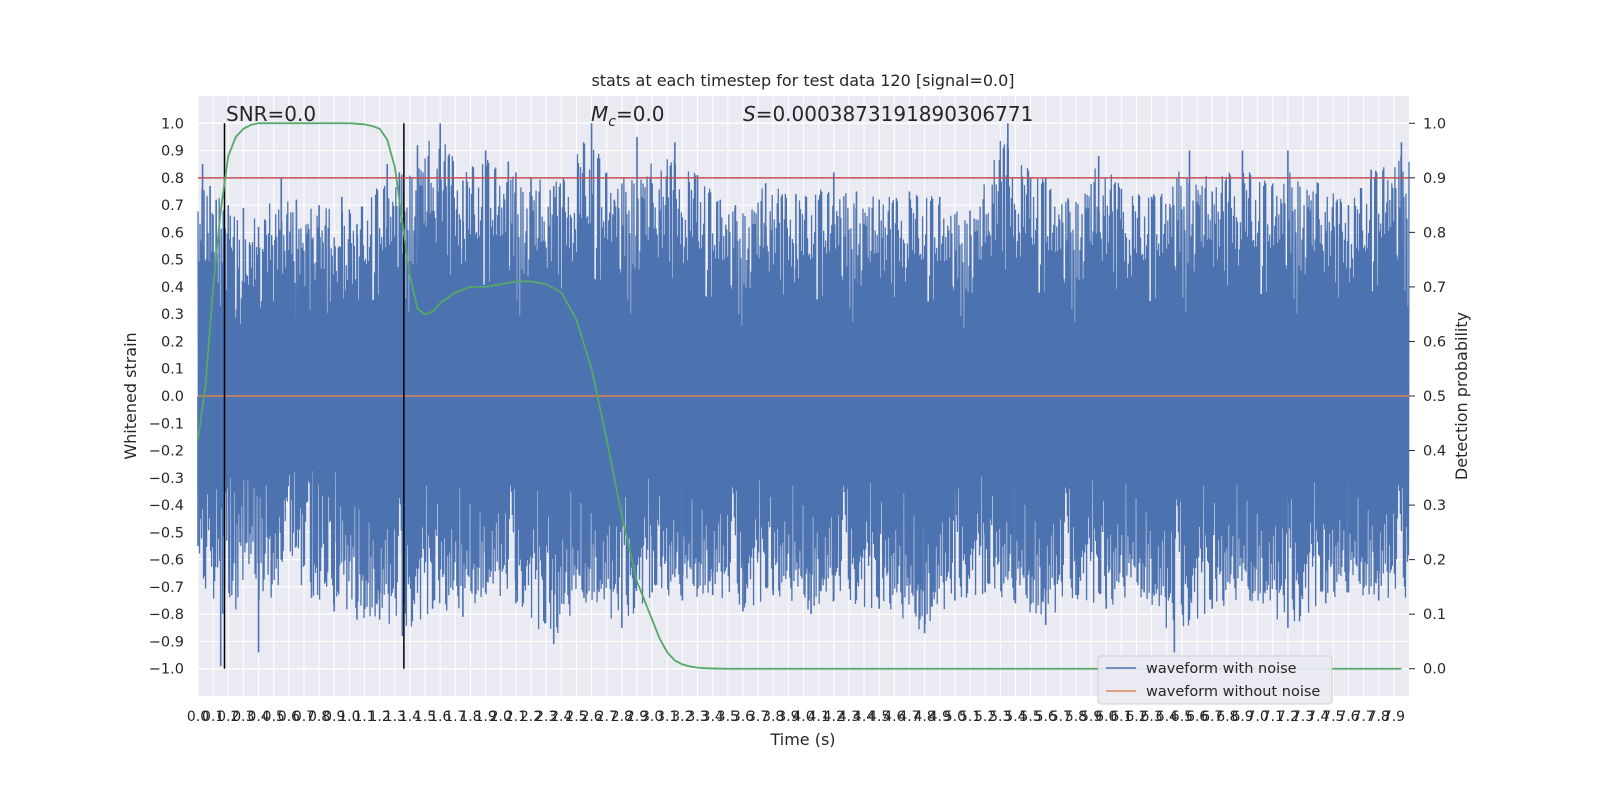  I want to click on x-tick-label: 2.1, so click(516, 717).